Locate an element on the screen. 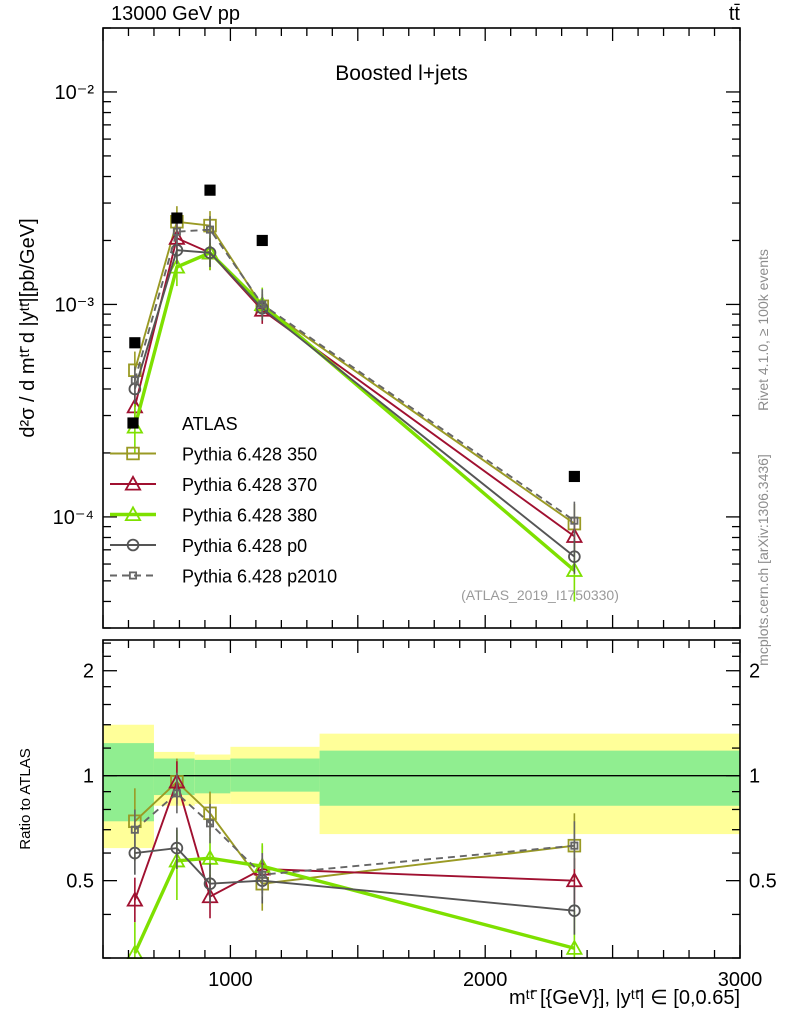 The height and width of the screenshot is (1024, 786). x-tick-label: 3000 is located at coordinates (740, 980).